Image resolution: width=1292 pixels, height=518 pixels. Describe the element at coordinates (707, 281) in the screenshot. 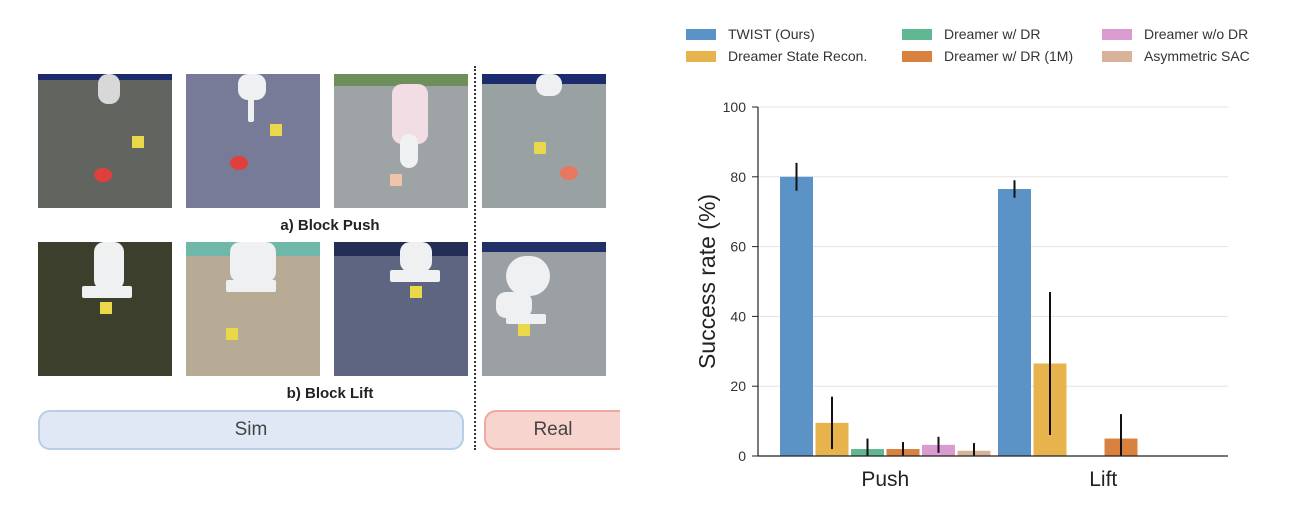

I see `y-axis-label: Success rate (%)` at that location.